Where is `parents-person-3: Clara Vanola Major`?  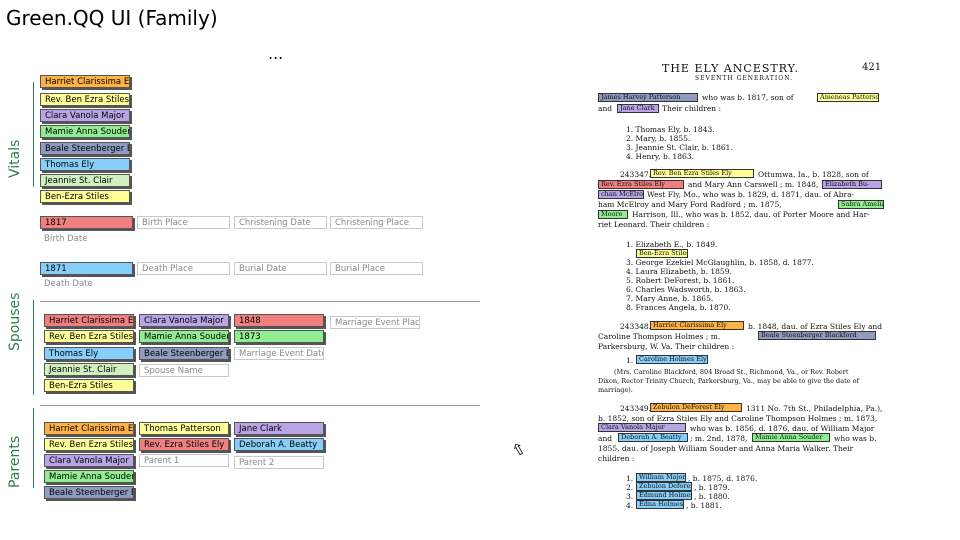 parents-person-3: Clara Vanola Major is located at coordinates (89, 460).